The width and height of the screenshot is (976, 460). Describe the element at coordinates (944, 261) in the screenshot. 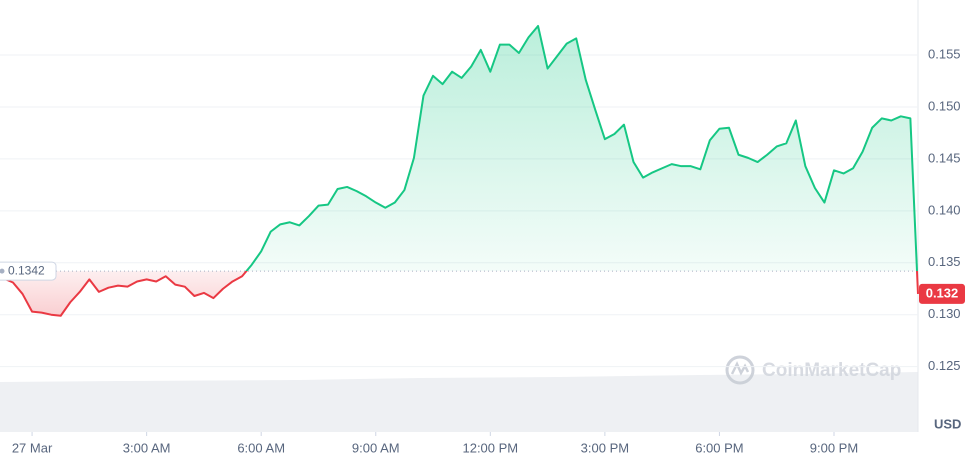

I see `y-tick-label: 0.135` at that location.